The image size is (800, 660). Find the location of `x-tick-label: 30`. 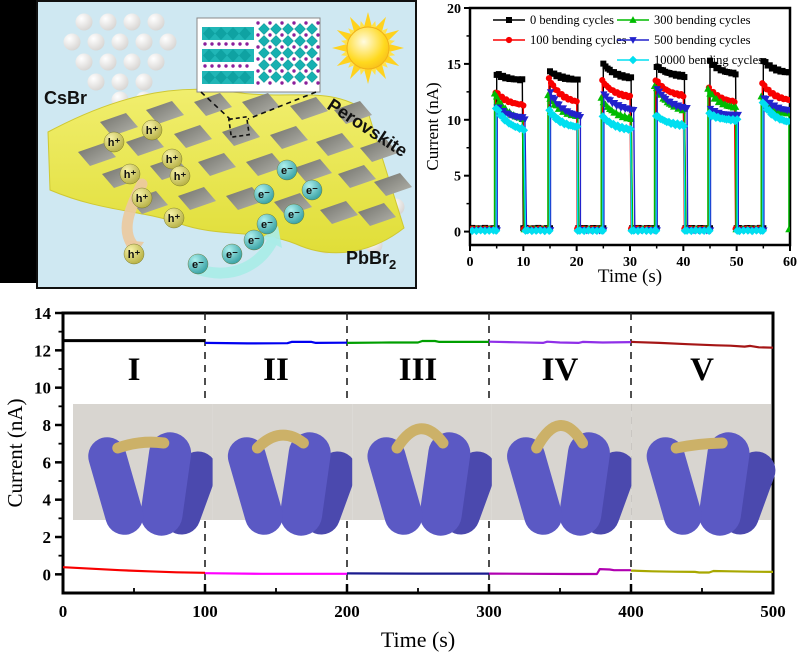

x-tick-label: 30 is located at coordinates (630, 262).